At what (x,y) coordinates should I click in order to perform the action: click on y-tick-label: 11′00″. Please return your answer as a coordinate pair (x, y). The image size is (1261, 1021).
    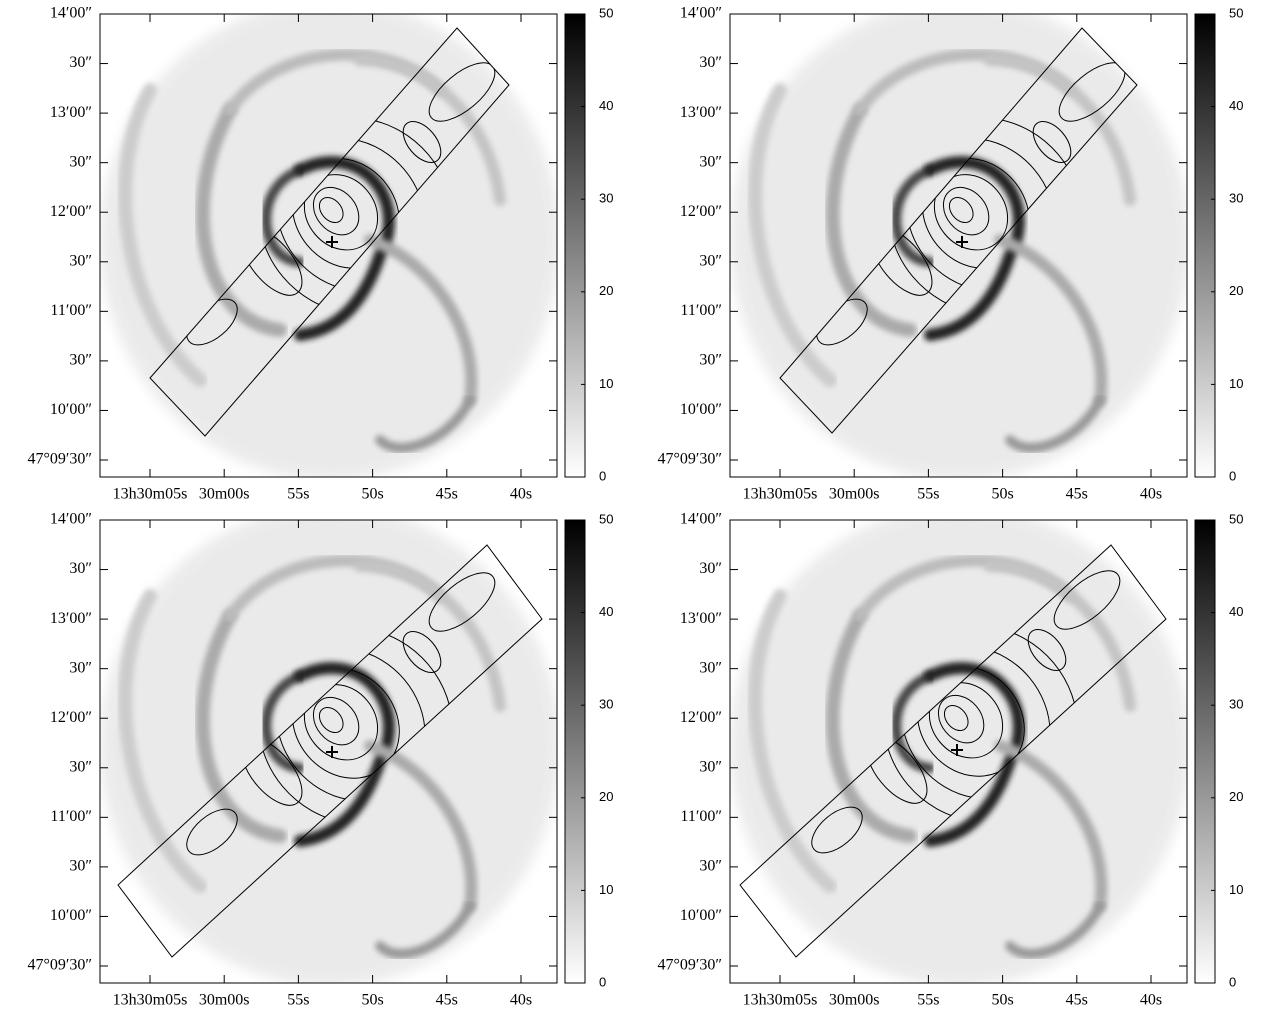
    Looking at the image, I should click on (701, 310).